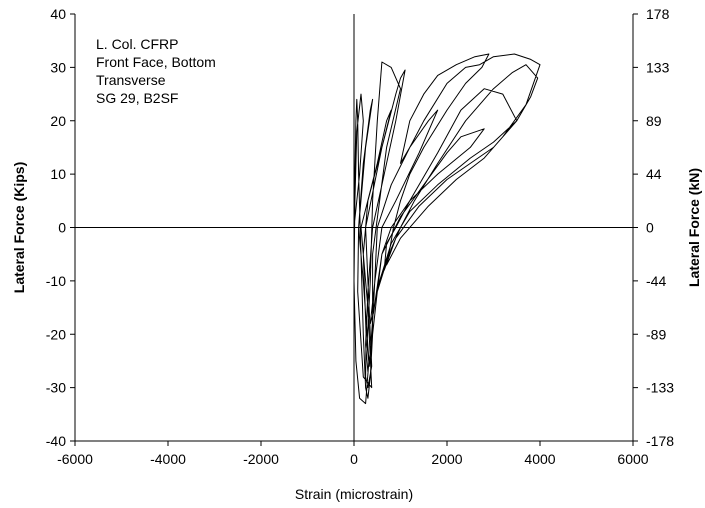 This screenshot has height=508, width=705. What do you see at coordinates (168, 459) in the screenshot?
I see `x-tick-label: -4000` at bounding box center [168, 459].